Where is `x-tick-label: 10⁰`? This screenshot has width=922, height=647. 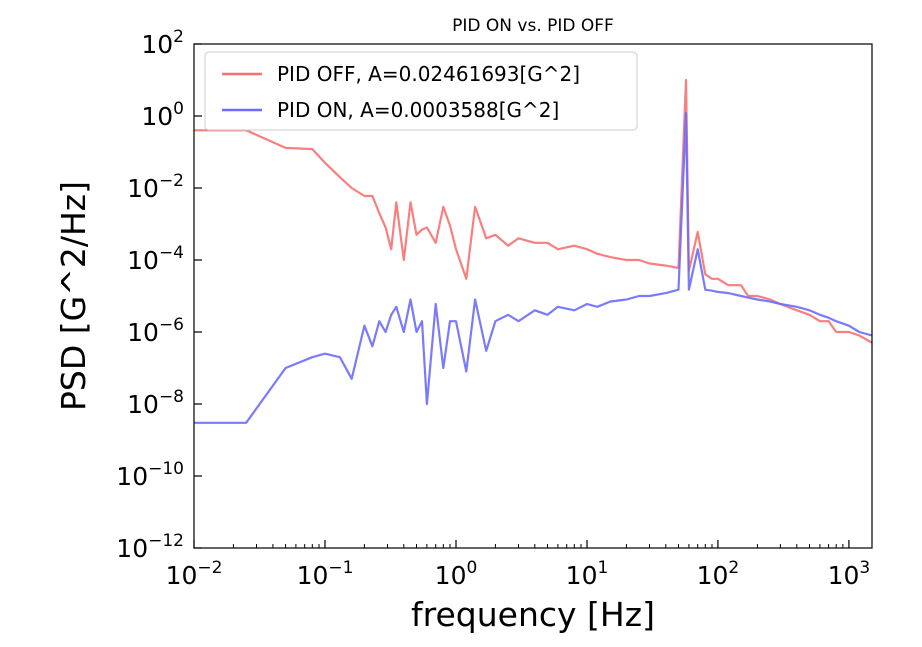
x-tick-label: 10⁰ is located at coordinates (456, 574).